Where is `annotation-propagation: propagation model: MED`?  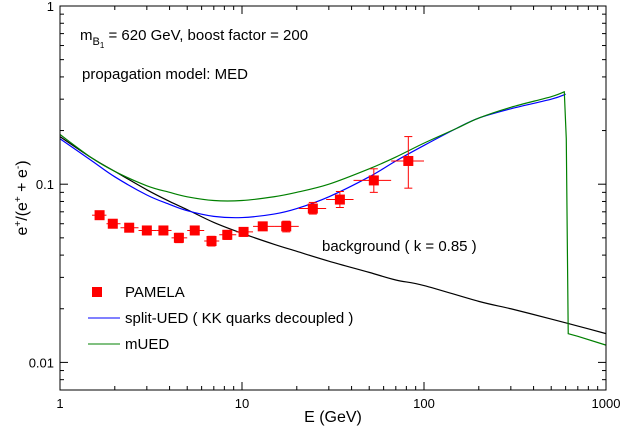
annotation-propagation: propagation model: MED is located at coordinates (165, 74).